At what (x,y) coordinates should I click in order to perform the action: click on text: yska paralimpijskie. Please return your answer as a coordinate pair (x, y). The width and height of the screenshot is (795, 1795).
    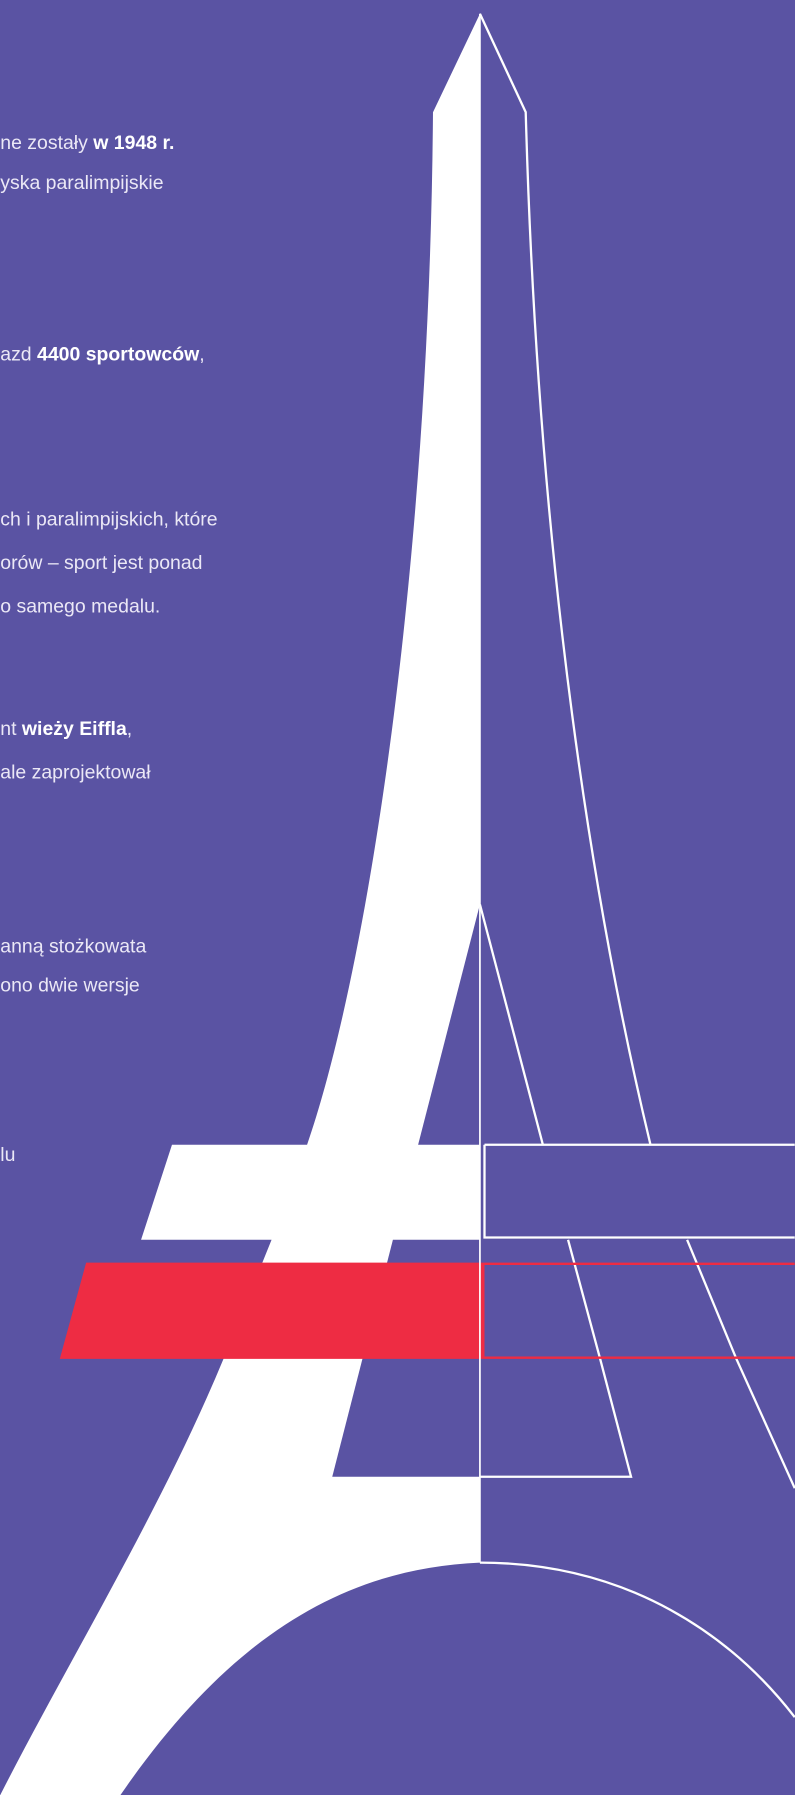
    Looking at the image, I should click on (81, 183).